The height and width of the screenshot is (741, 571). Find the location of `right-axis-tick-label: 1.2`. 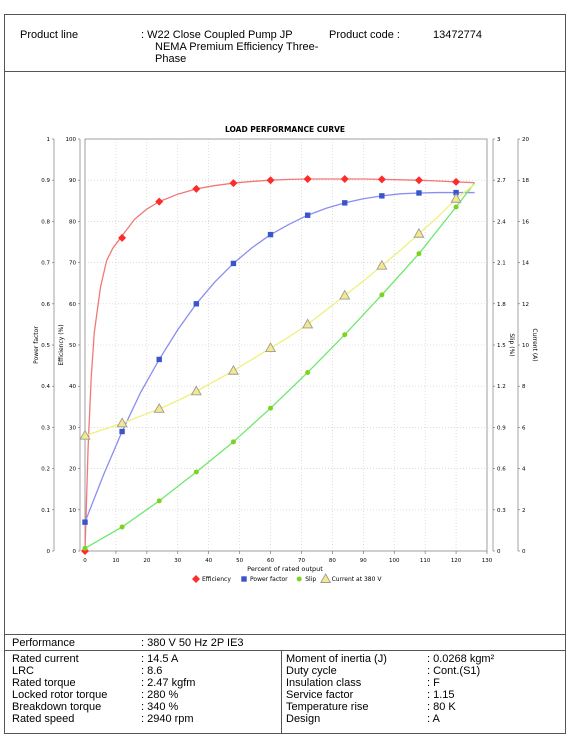

right-axis-tick-label: 1.2 is located at coordinates (501, 387).